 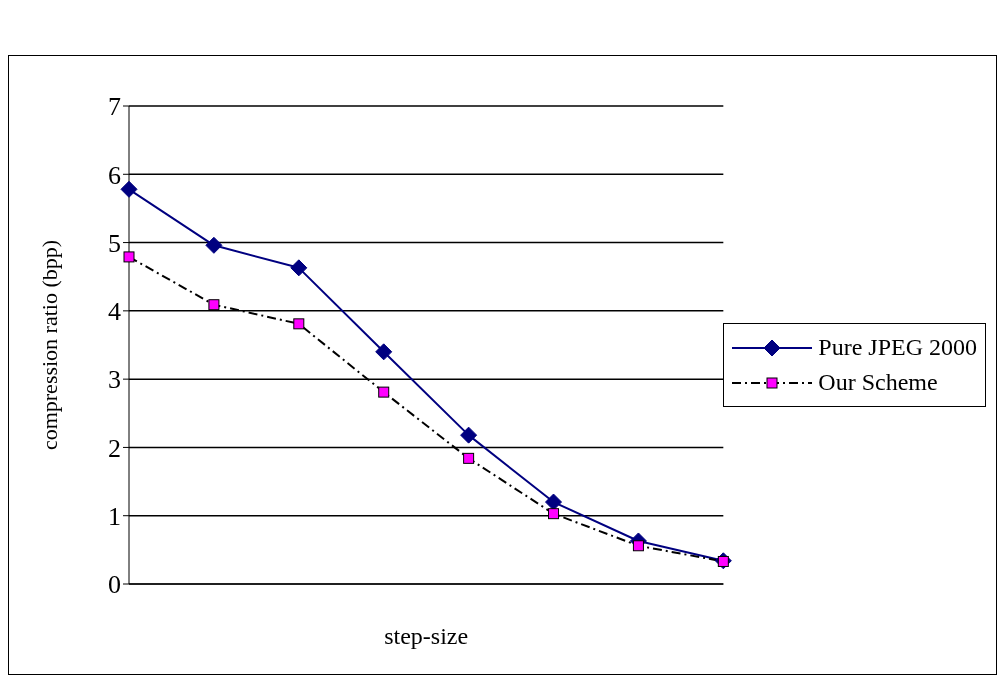 I want to click on y-axis-title: compression ratio (bpp), so click(x=49, y=345).